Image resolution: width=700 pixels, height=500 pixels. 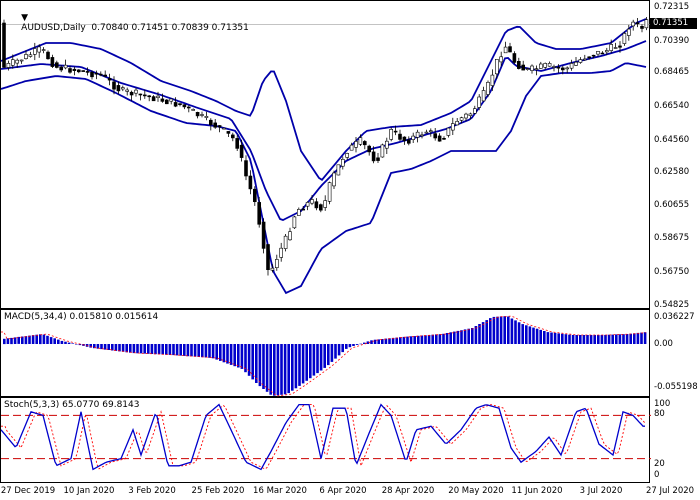 I want to click on triangle-down-icon: ▼, so click(x=25, y=18).